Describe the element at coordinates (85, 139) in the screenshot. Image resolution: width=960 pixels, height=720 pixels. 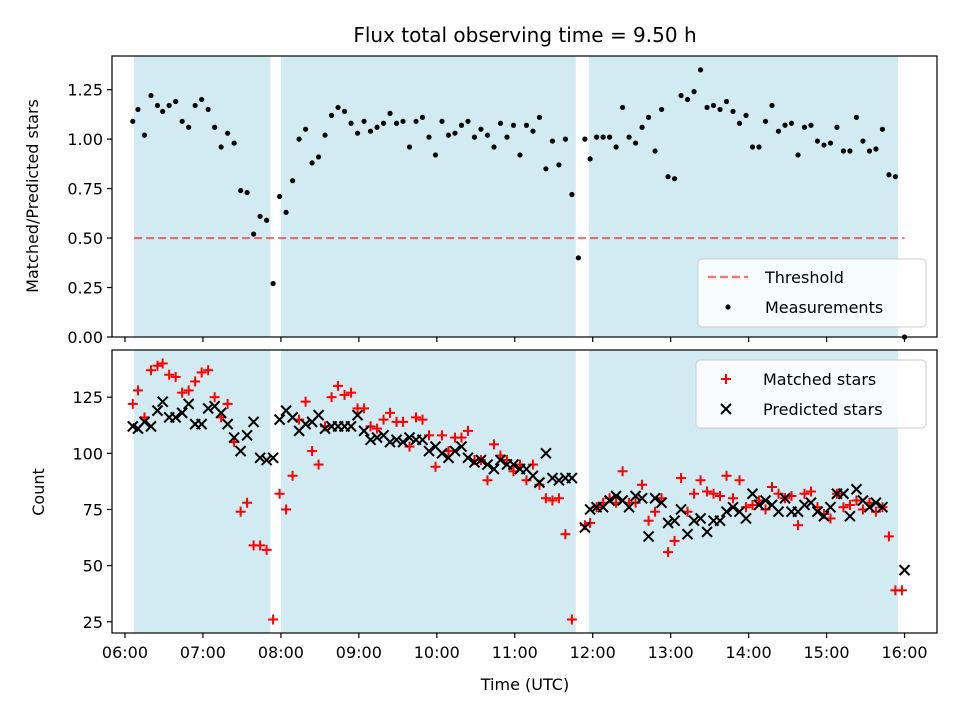
I see `top-y-tick-label: 1.00` at that location.